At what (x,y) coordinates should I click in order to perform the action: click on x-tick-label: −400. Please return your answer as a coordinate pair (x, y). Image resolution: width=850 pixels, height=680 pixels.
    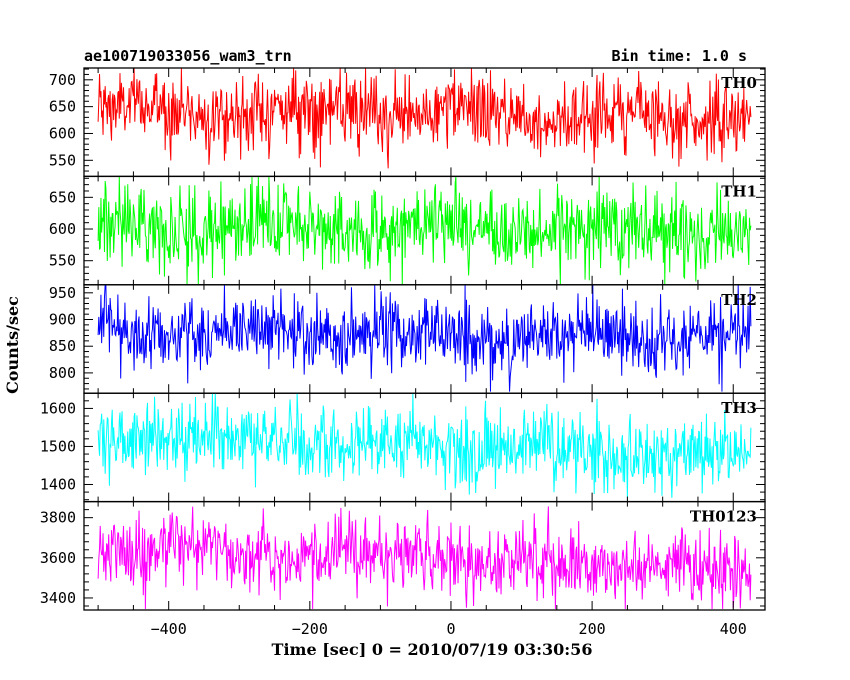
    Looking at the image, I should click on (169, 629).